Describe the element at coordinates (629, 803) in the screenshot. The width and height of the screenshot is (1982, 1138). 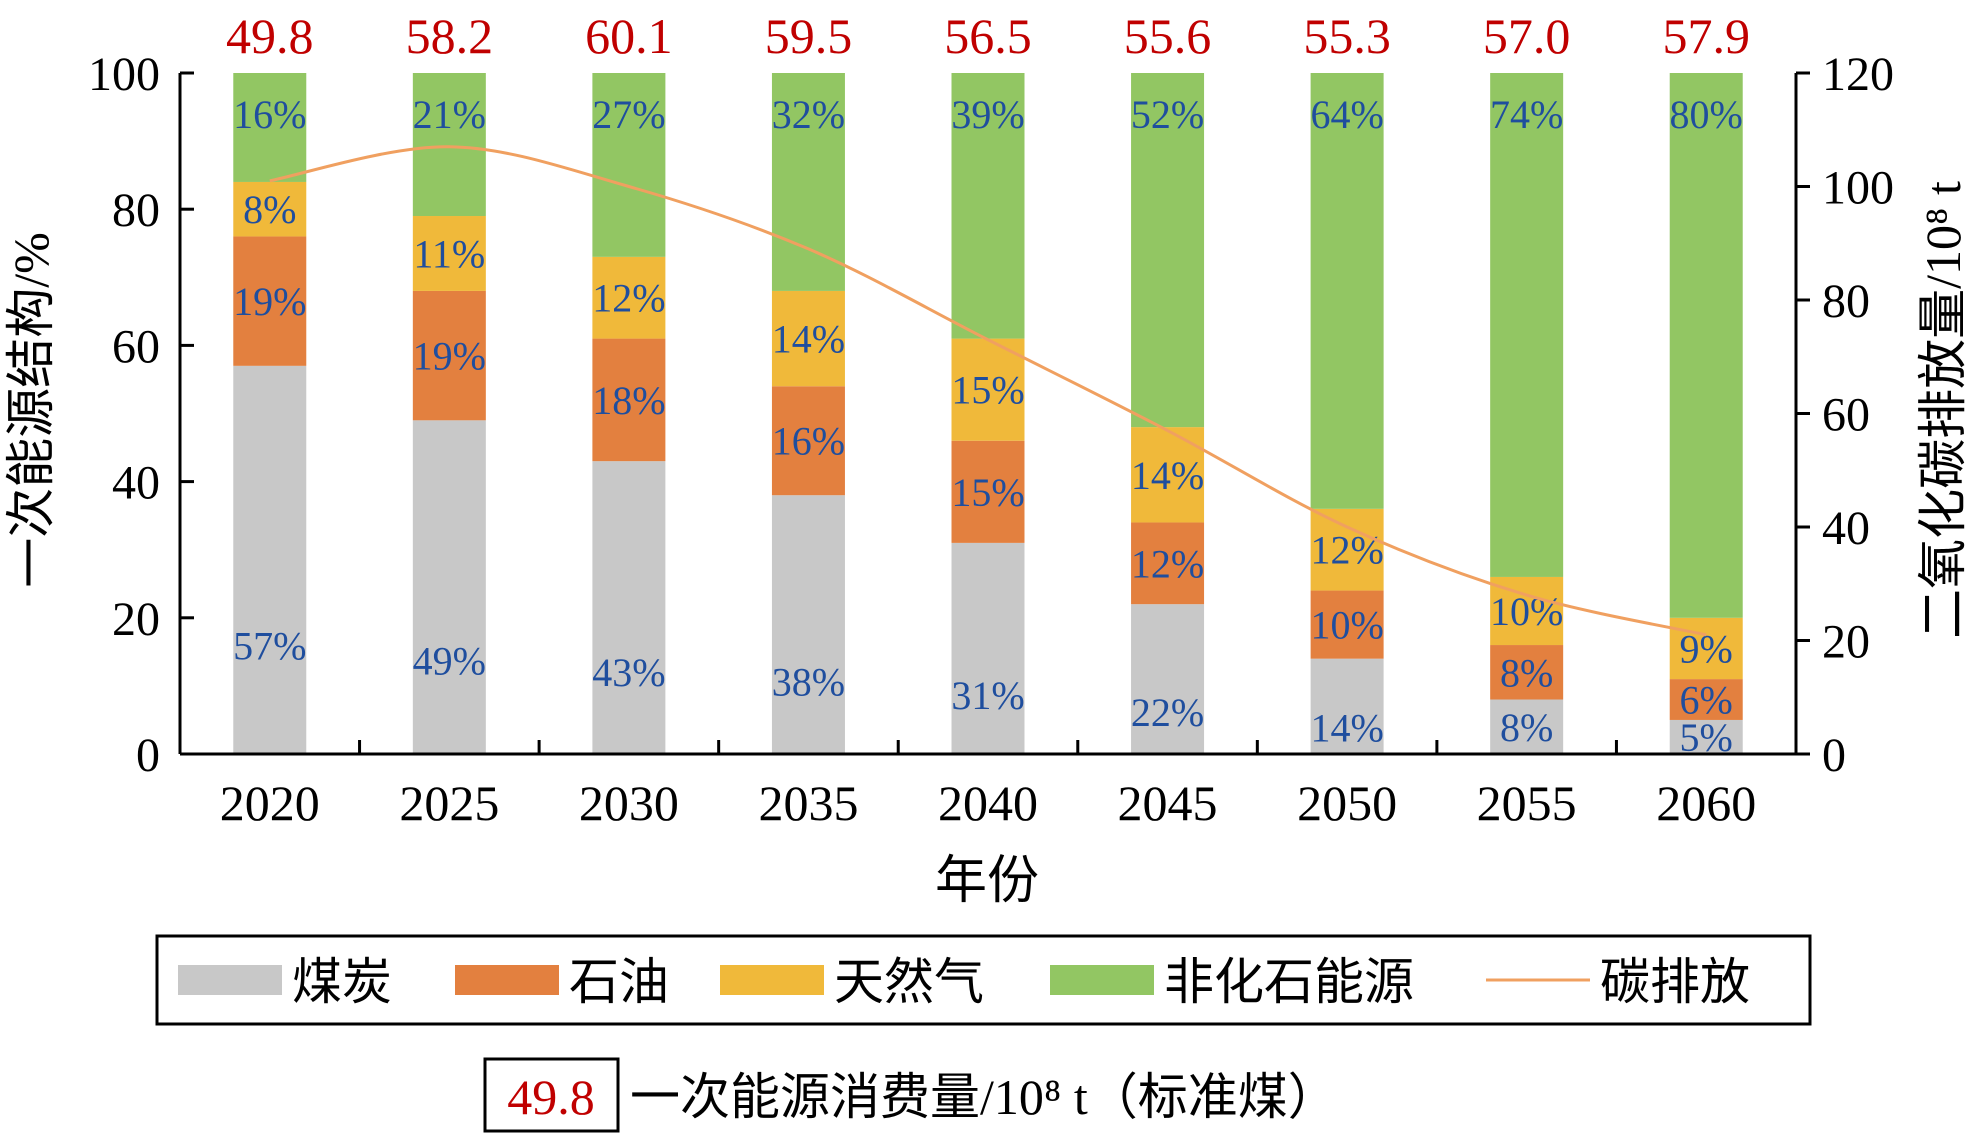
I see `x-tick-label-2030: 2030` at that location.